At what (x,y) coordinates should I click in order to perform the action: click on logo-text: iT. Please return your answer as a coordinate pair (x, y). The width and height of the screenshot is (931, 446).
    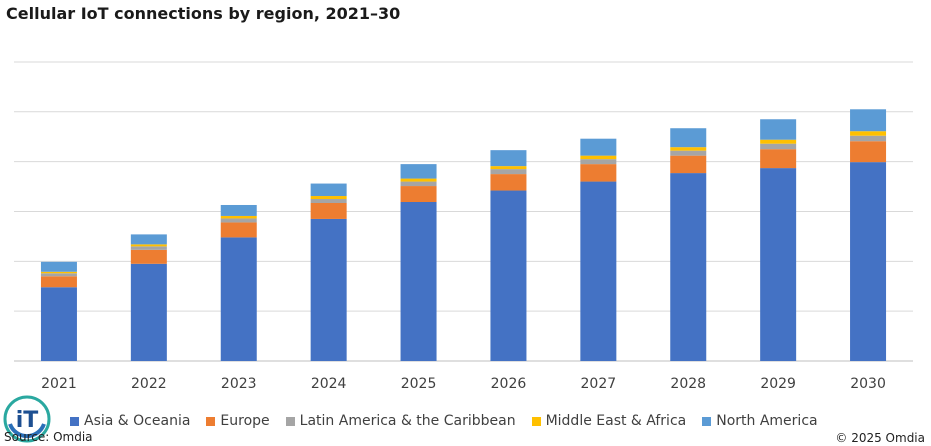
    Looking at the image, I should click on (27, 420).